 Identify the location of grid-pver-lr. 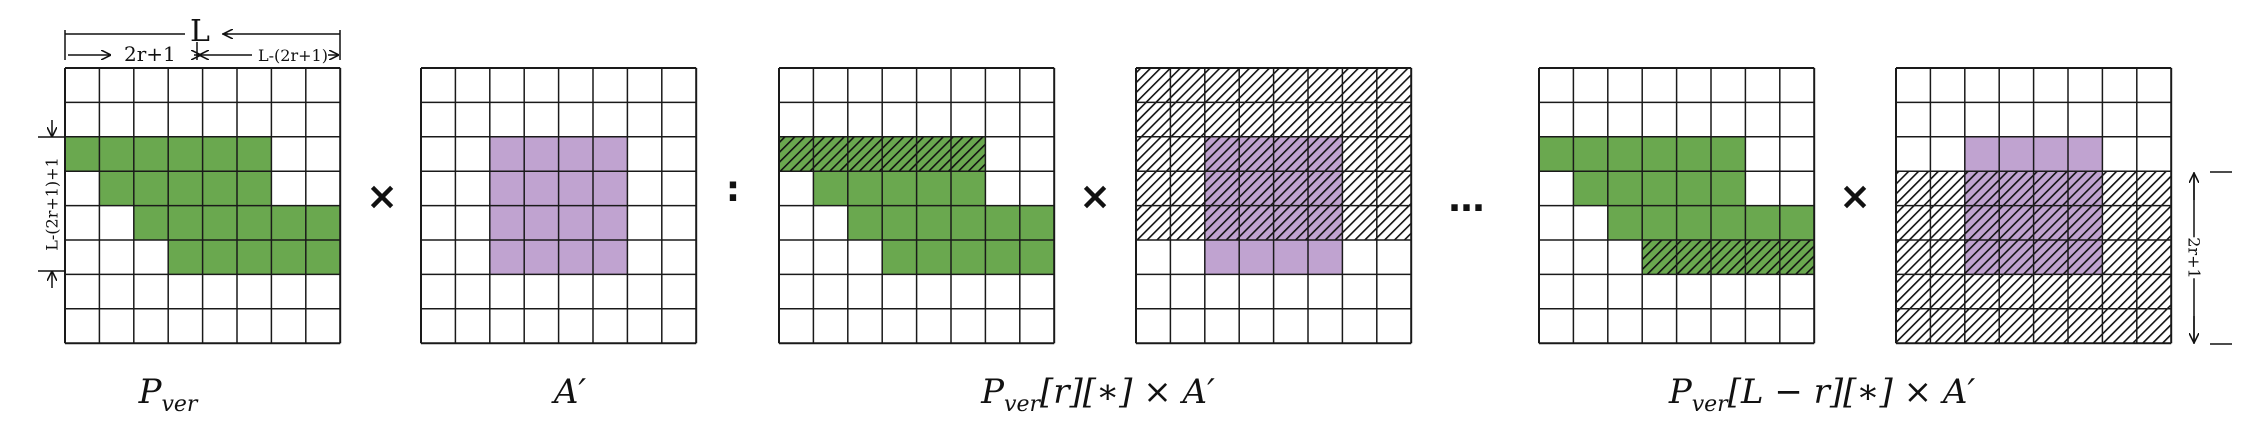
(1677, 206).